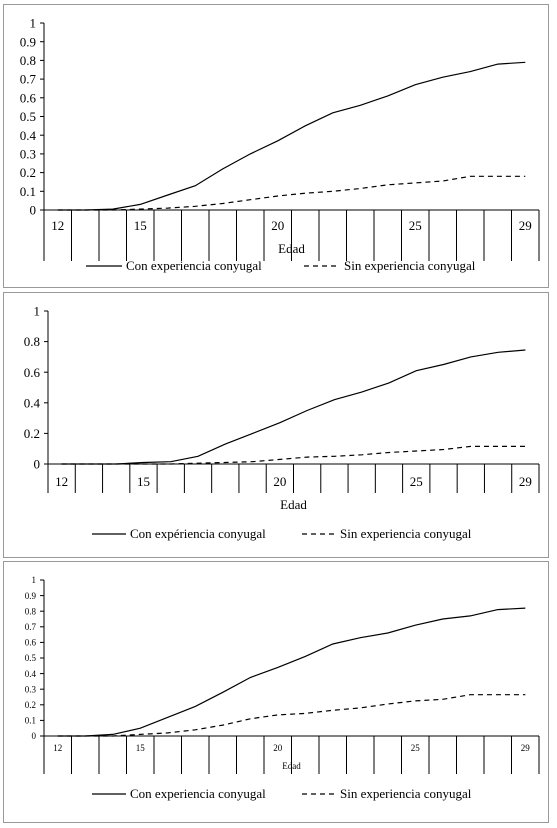  I want to click on legend-label: Con expériencia conyugal, so click(198, 533).